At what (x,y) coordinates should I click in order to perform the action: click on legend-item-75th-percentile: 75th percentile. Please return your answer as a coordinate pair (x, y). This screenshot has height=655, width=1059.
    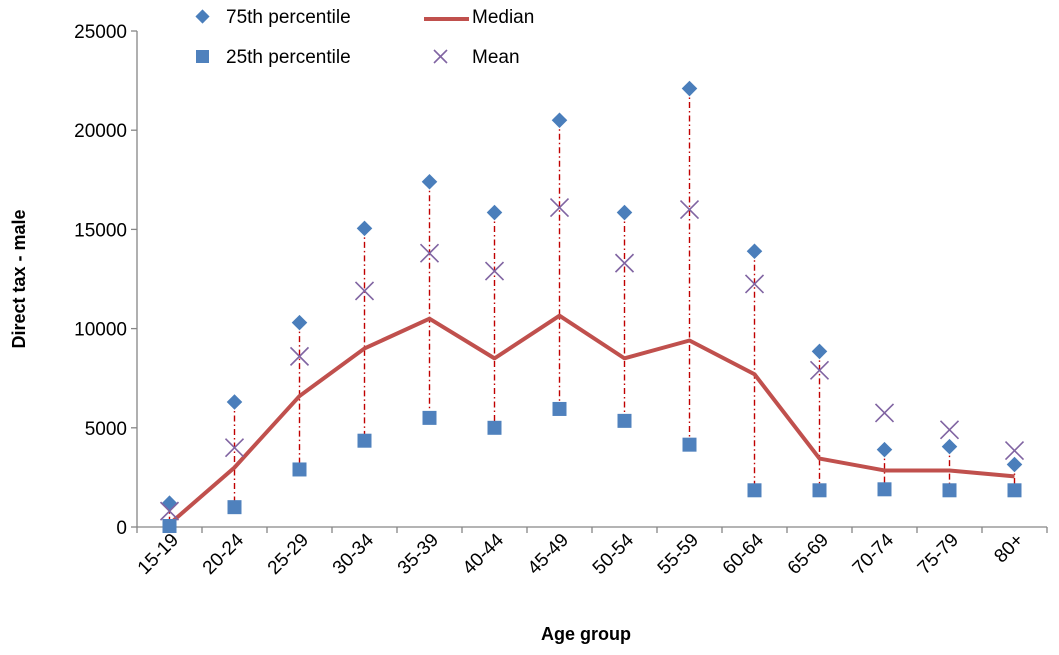
    Looking at the image, I should click on (273, 17).